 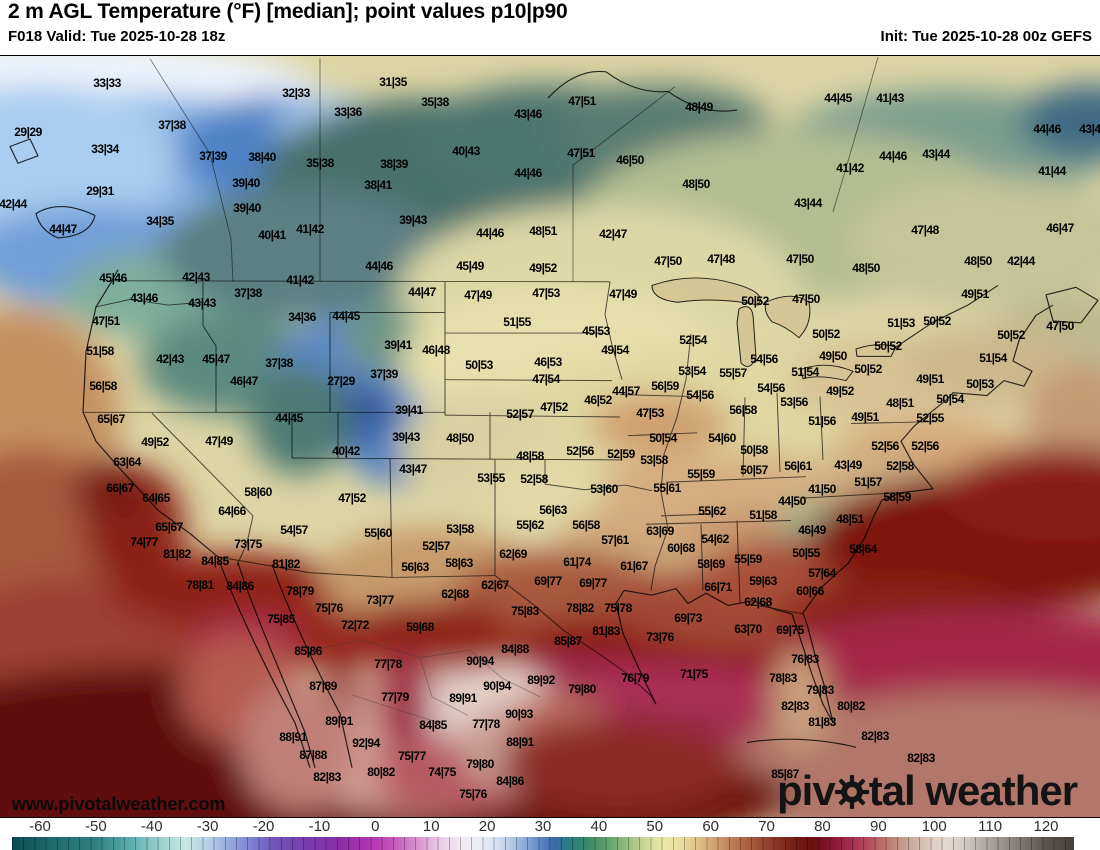 I want to click on colorbar-tick: -40, so click(x=151, y=826).